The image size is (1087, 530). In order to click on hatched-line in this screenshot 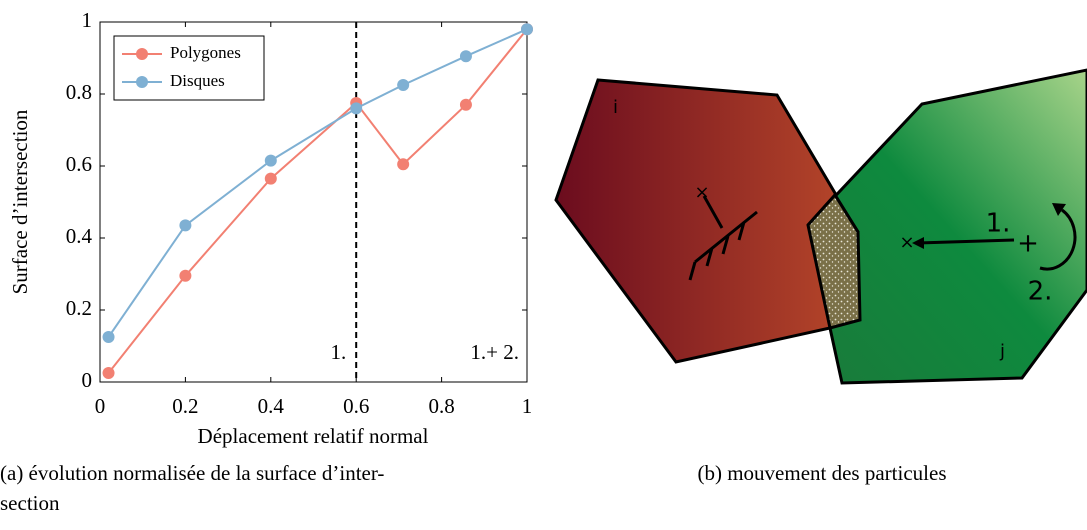, I will do `click(723, 245)`.